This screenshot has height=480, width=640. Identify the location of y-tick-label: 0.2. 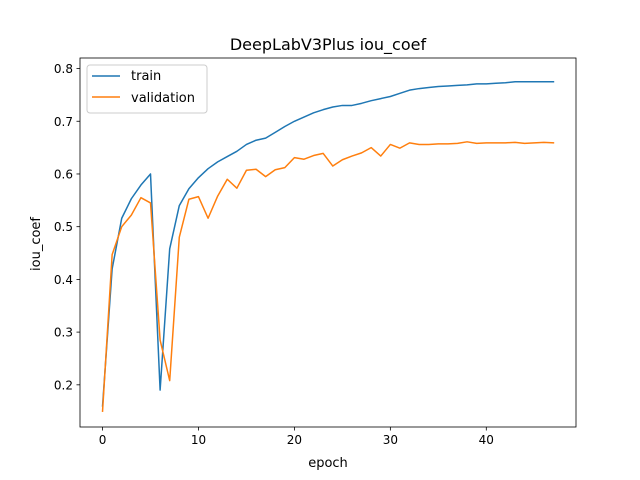
(63, 385).